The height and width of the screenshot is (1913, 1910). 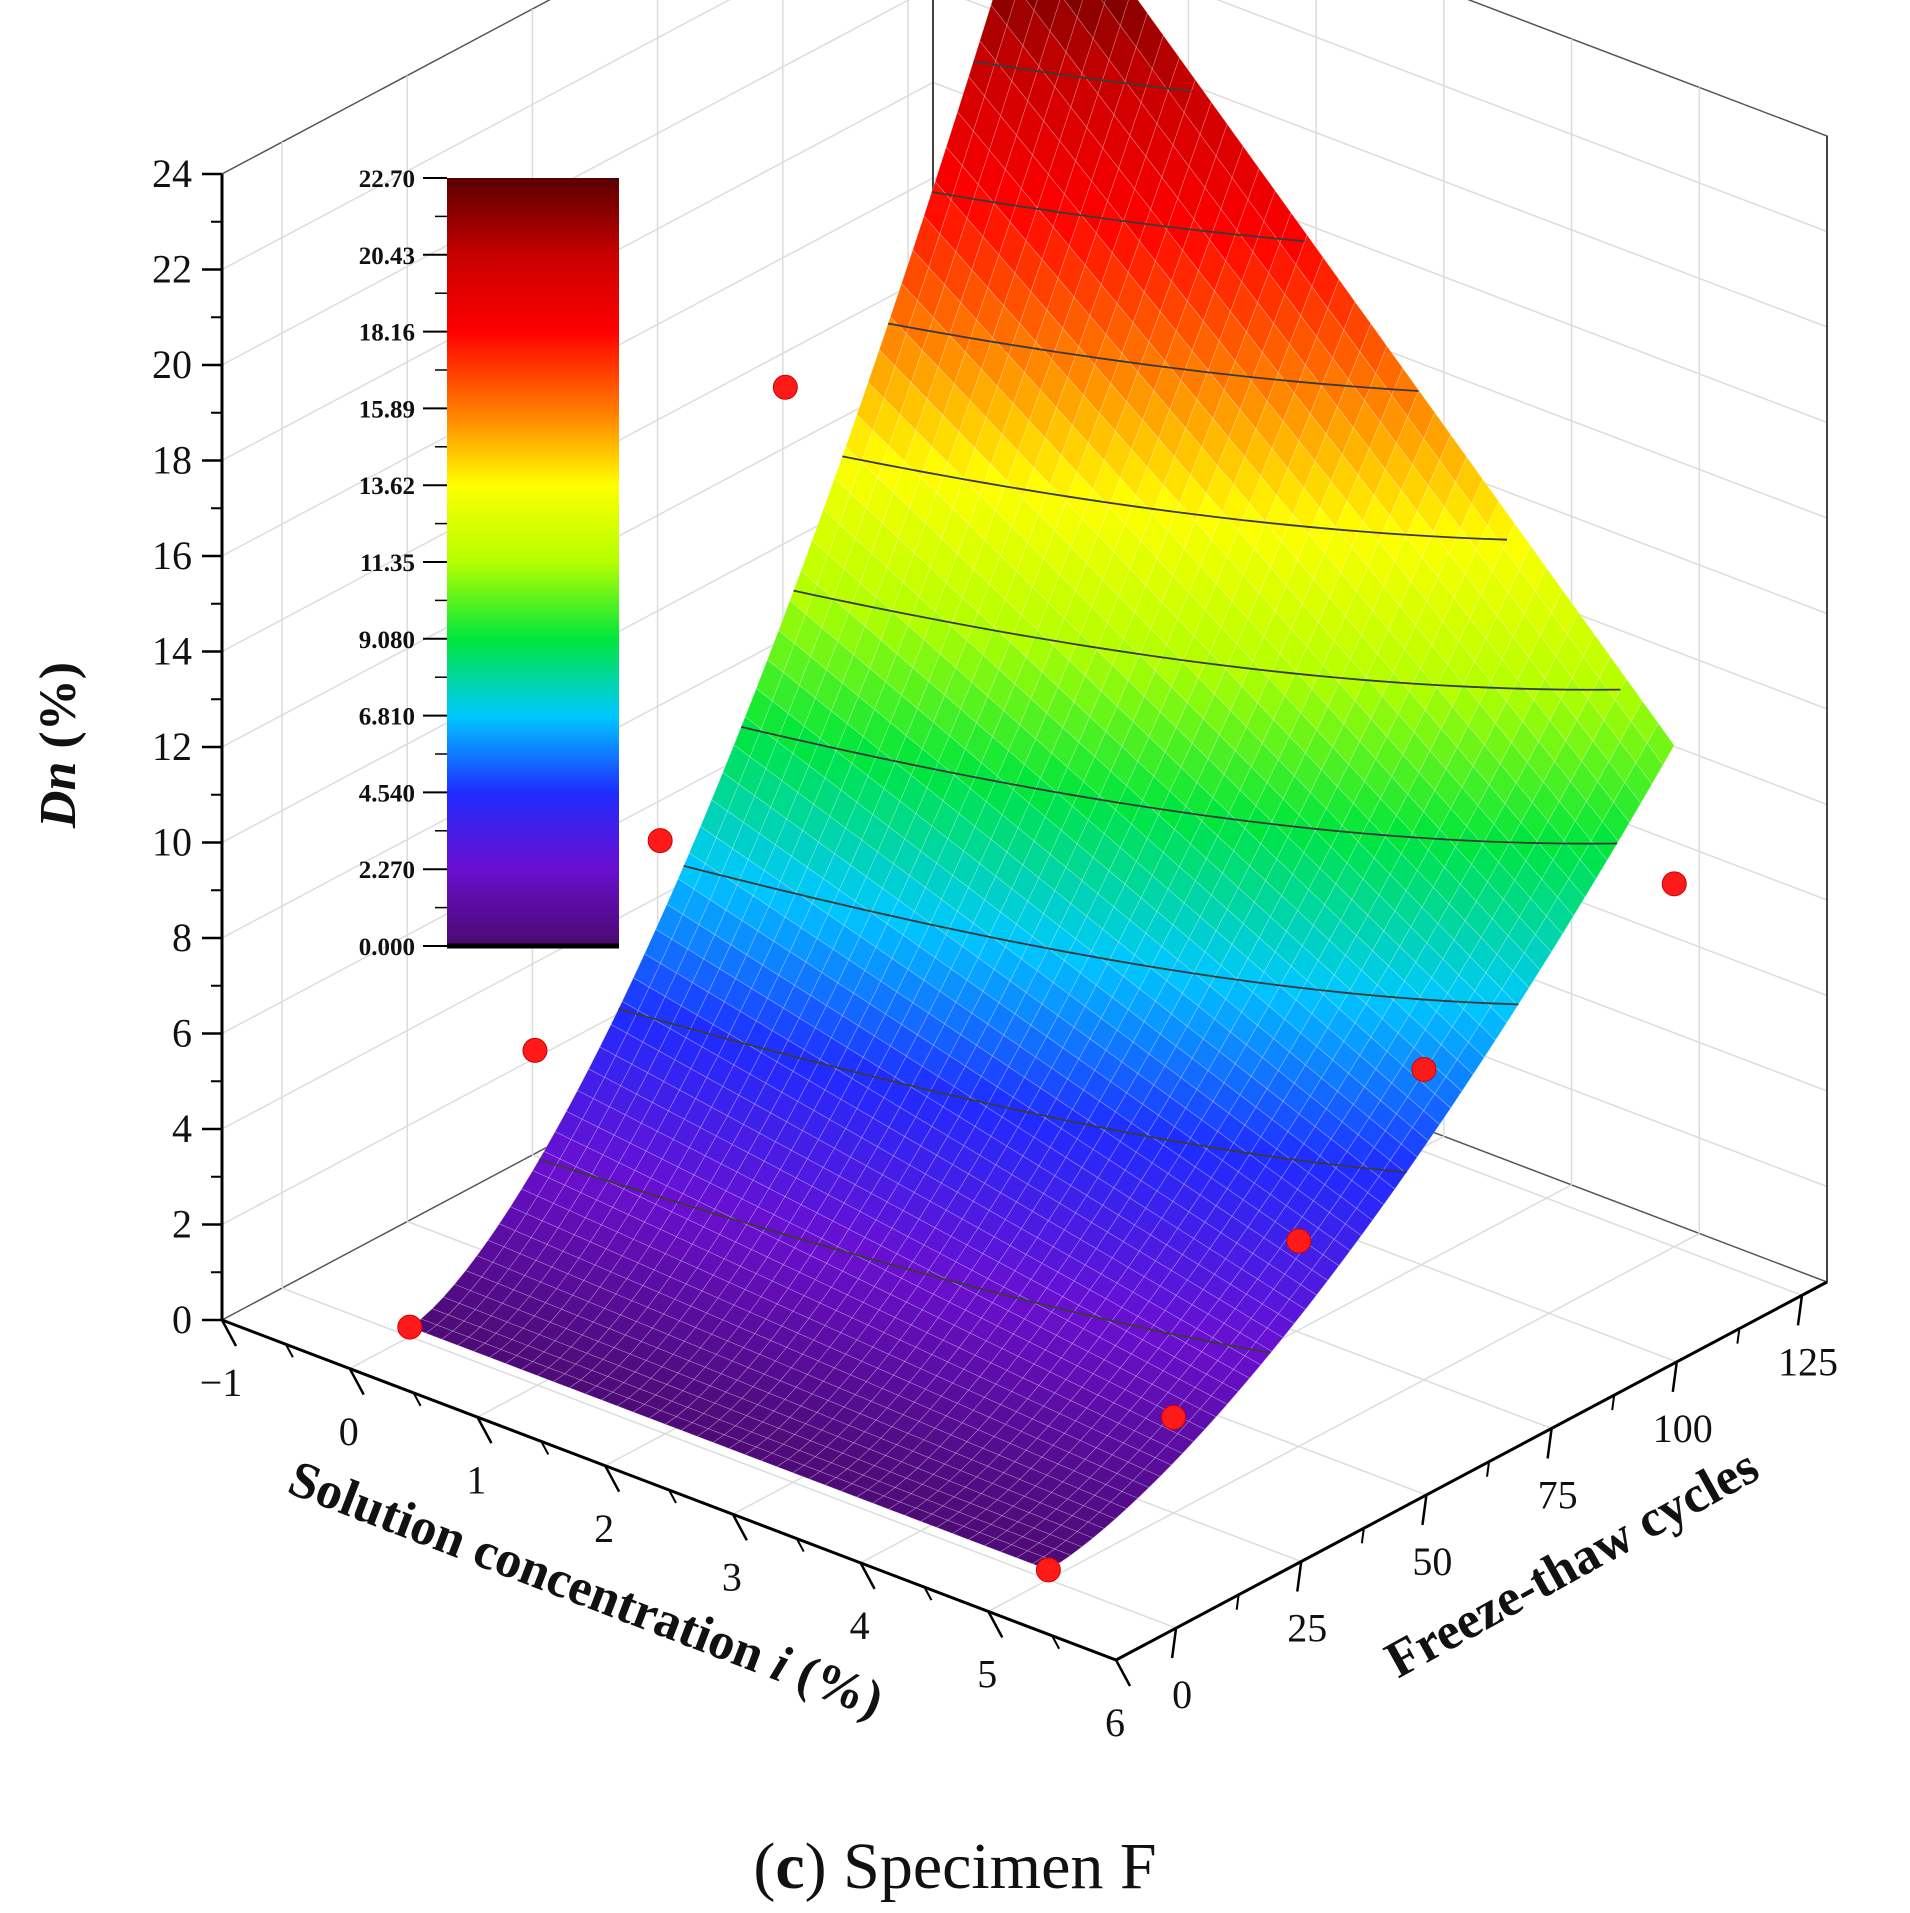 What do you see at coordinates (987, 1674) in the screenshot?
I see `x-tick-label: 5` at bounding box center [987, 1674].